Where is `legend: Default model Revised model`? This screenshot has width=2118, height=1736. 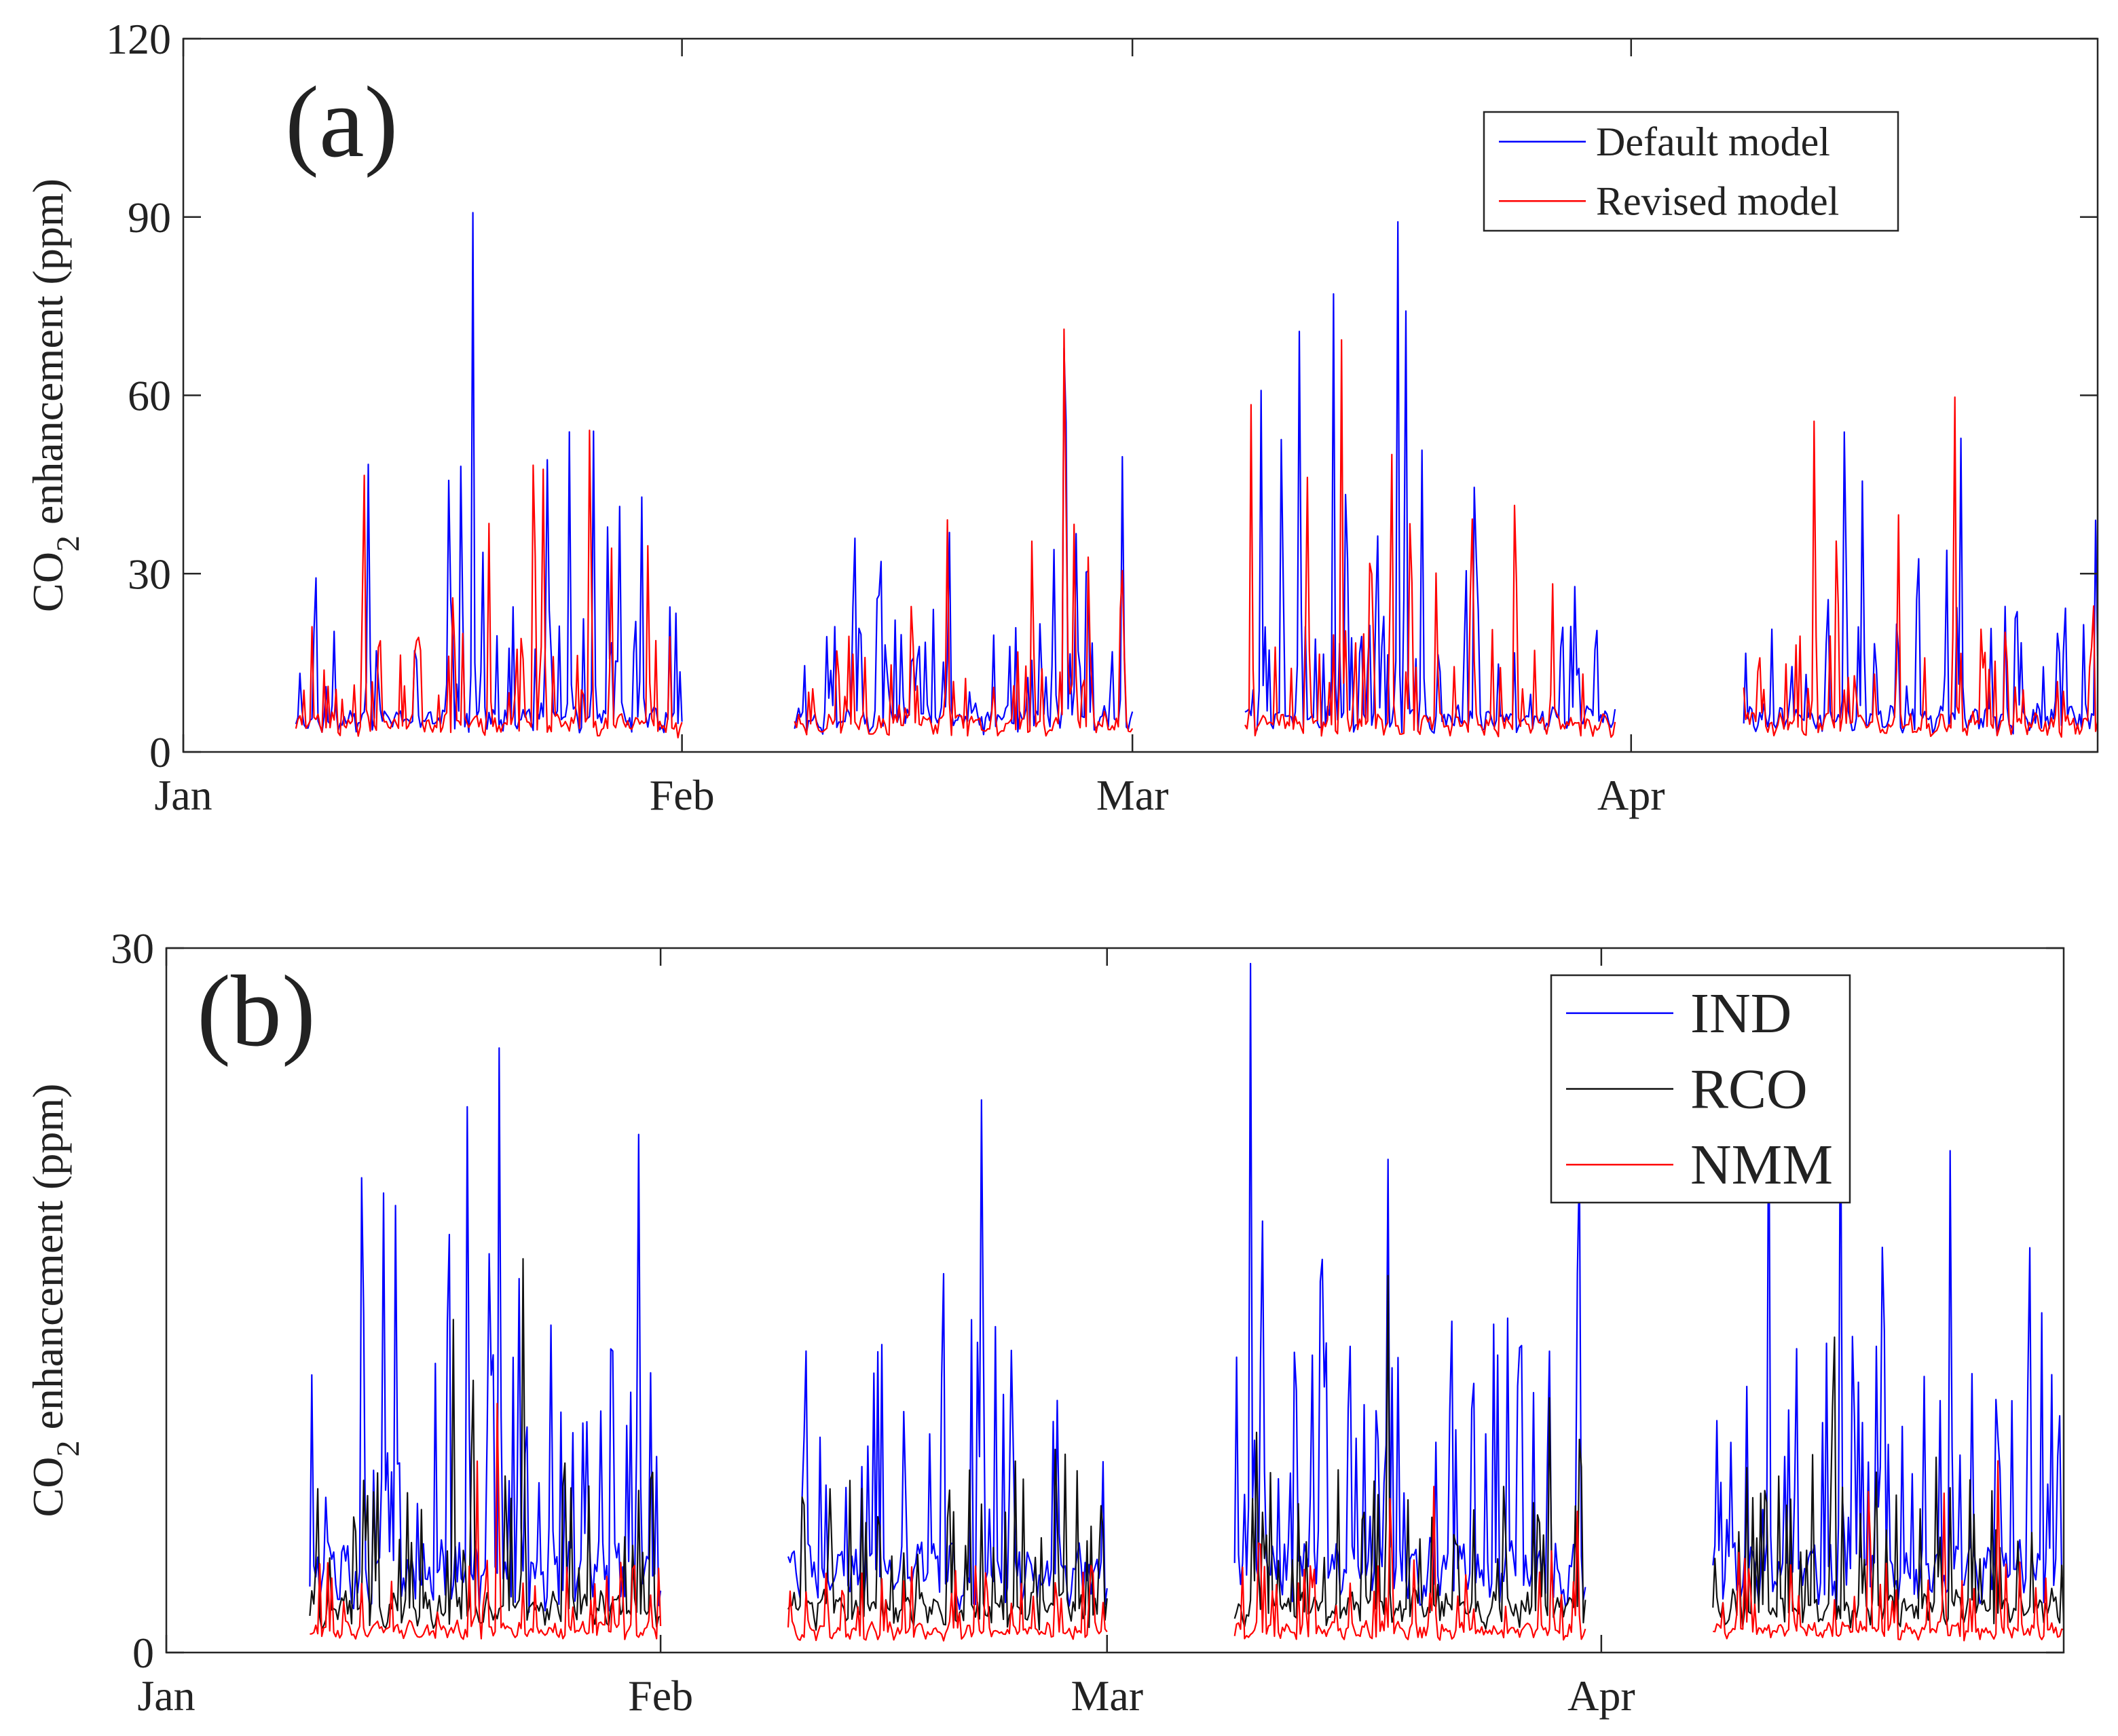 legend: Default model Revised model is located at coordinates (1691, 171).